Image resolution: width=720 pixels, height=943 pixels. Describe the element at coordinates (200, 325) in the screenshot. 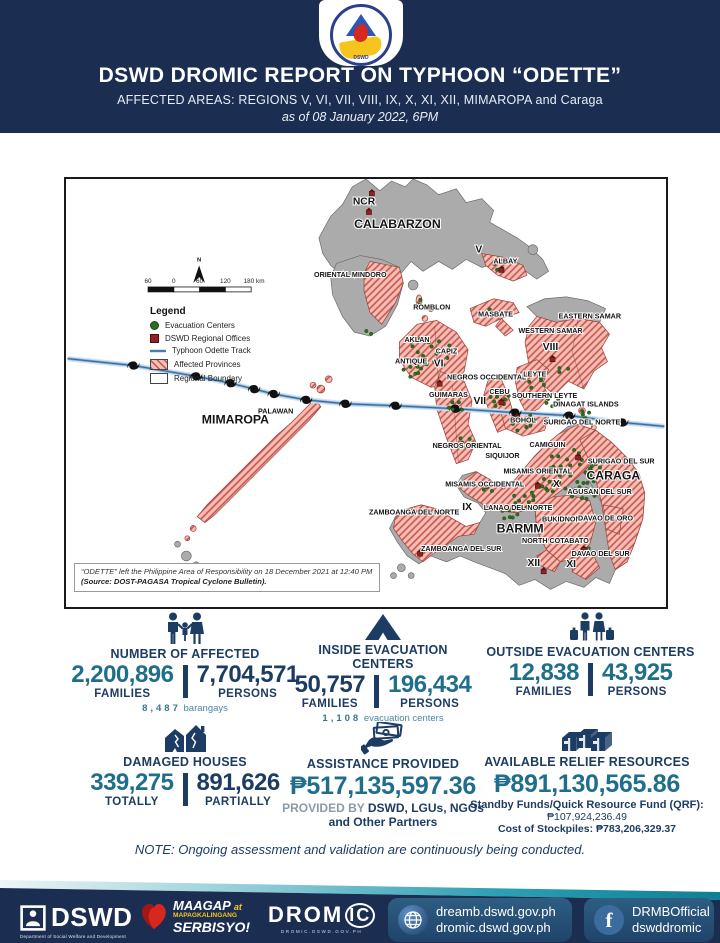

I see `legend-label: Evacuation Centers` at that location.